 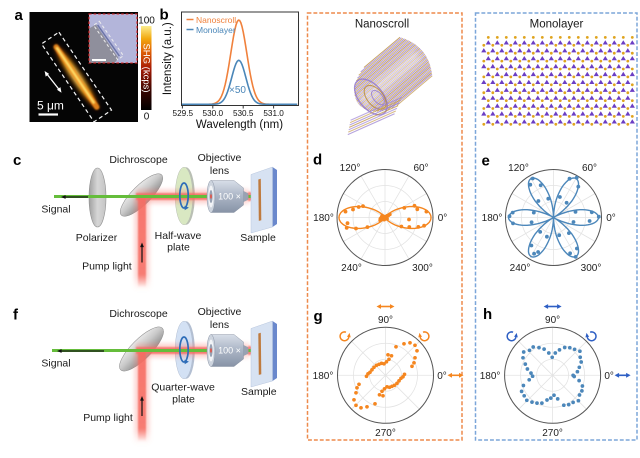 What do you see at coordinates (178, 236) in the screenshot?
I see `svg-text: Half-wave` at bounding box center [178, 236].